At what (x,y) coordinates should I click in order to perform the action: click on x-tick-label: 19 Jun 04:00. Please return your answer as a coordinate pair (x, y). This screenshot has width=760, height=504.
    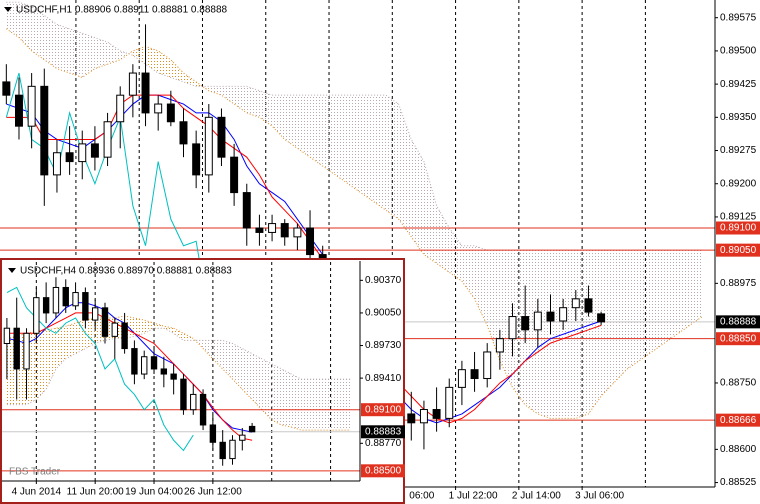
    Looking at the image, I should click on (154, 492).